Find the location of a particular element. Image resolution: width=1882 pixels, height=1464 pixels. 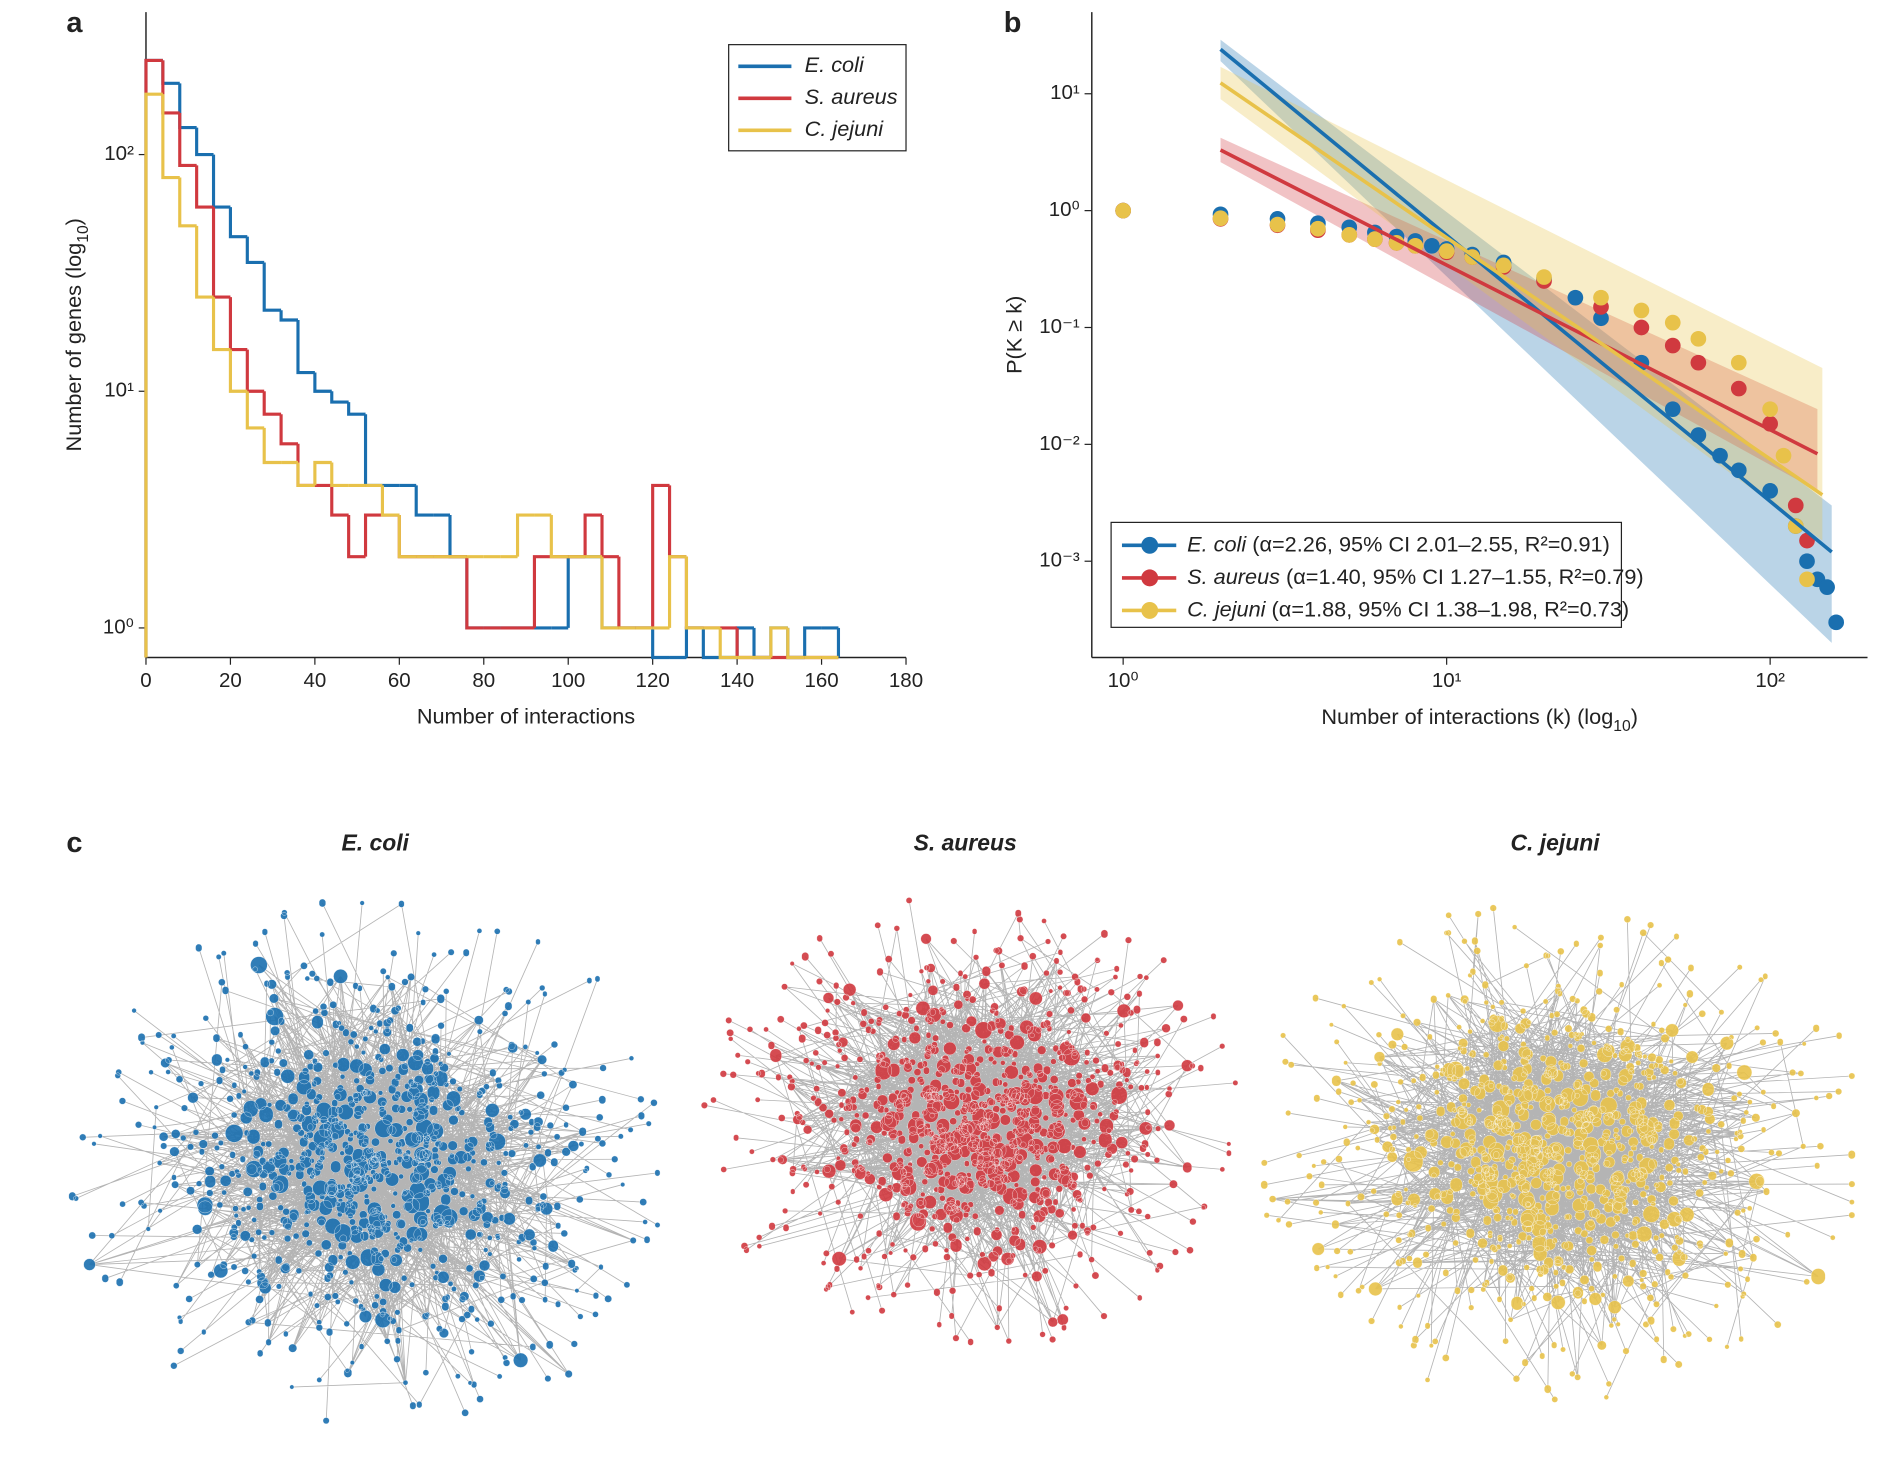

axis-label-text: Number of interactions (k) (log is located at coordinates (1467, 716).